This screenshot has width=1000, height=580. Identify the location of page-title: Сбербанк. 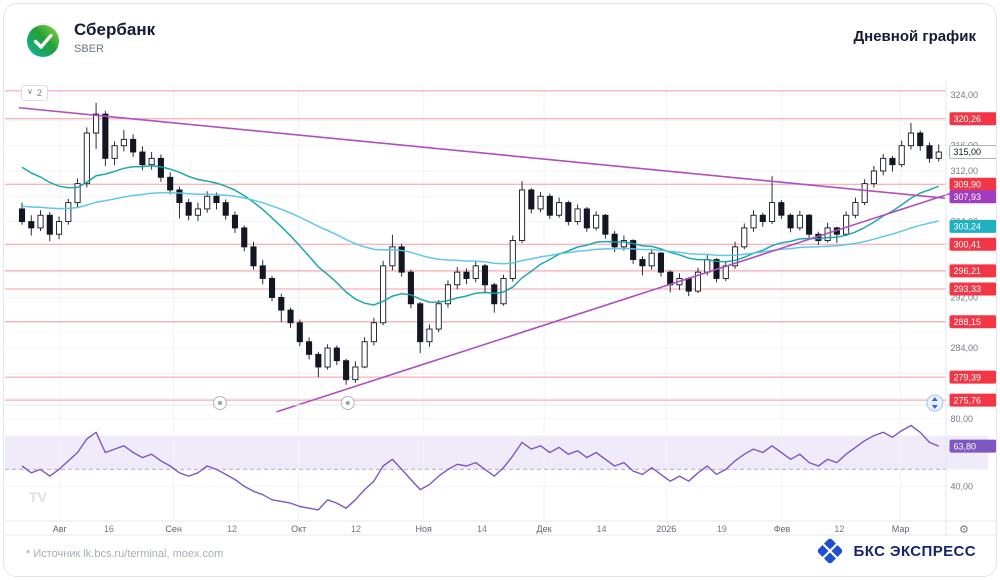
(115, 29).